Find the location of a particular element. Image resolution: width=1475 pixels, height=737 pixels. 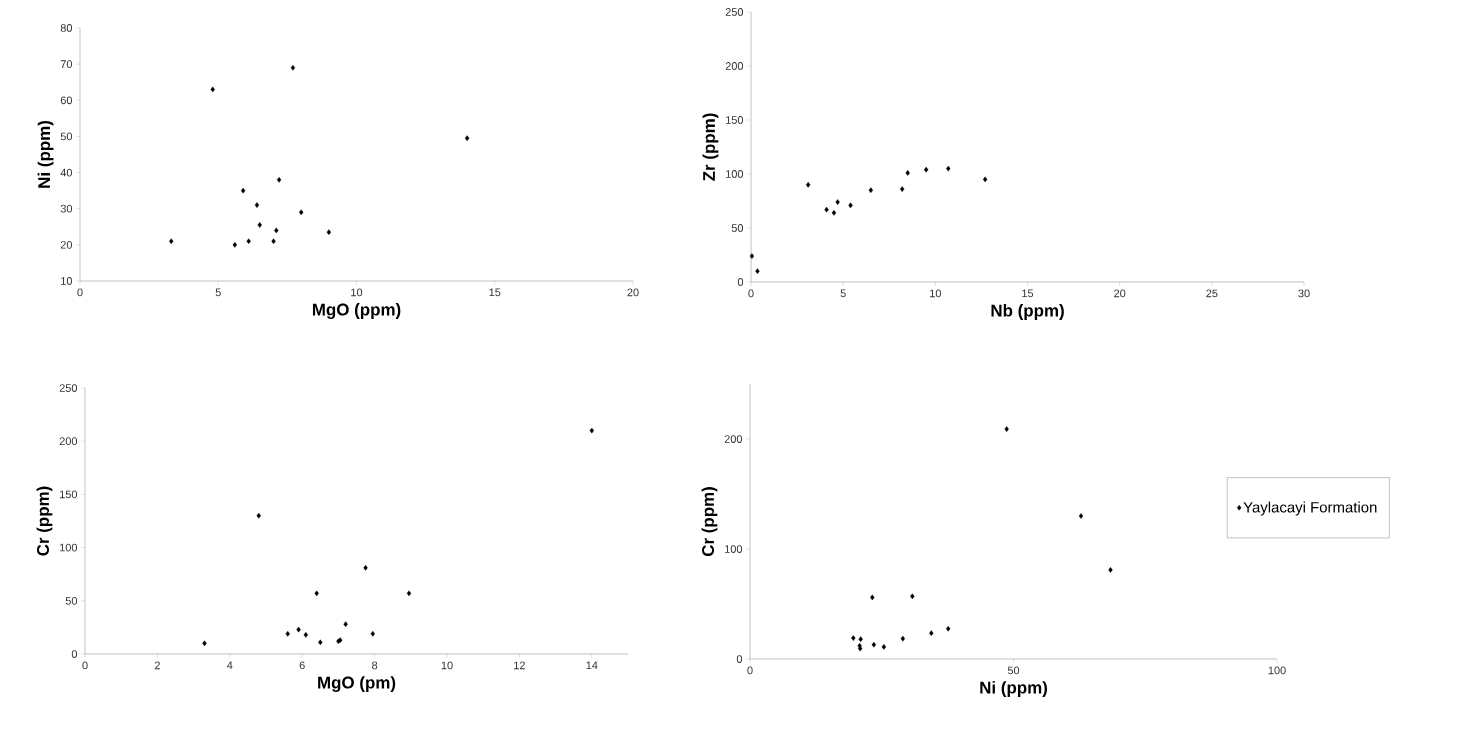

y-tick-label: 40 is located at coordinates (66, 172).